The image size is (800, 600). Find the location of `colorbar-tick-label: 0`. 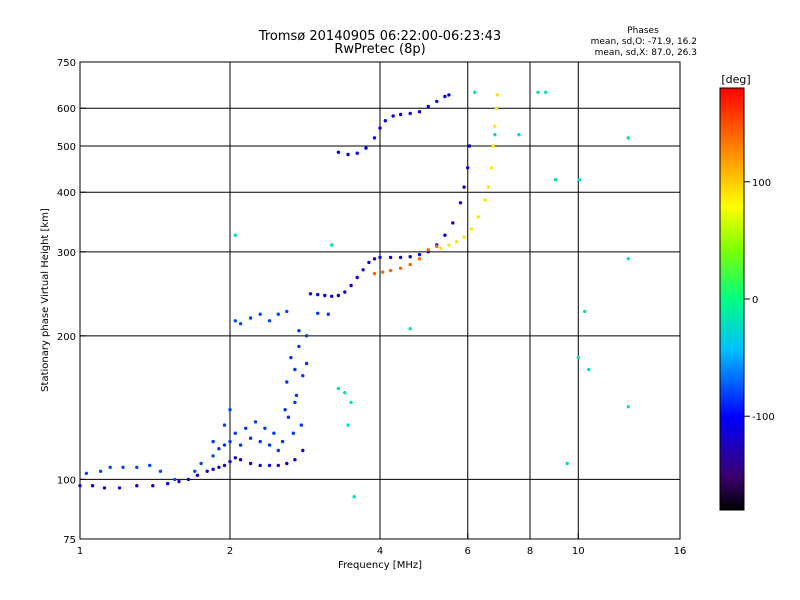

colorbar-tick-label: 0 is located at coordinates (755, 300).